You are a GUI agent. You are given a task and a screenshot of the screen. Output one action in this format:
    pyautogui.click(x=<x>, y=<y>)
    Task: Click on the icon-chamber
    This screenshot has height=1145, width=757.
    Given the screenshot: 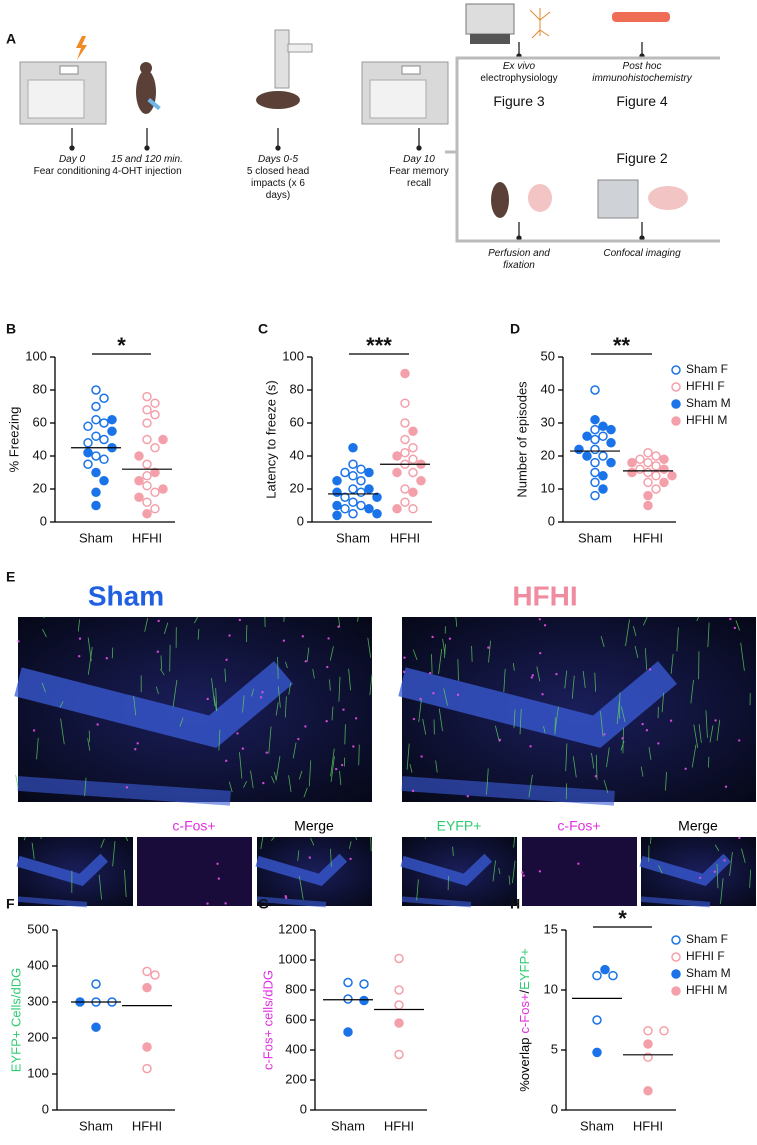 What is the action you would take?
    pyautogui.click(x=405, y=93)
    